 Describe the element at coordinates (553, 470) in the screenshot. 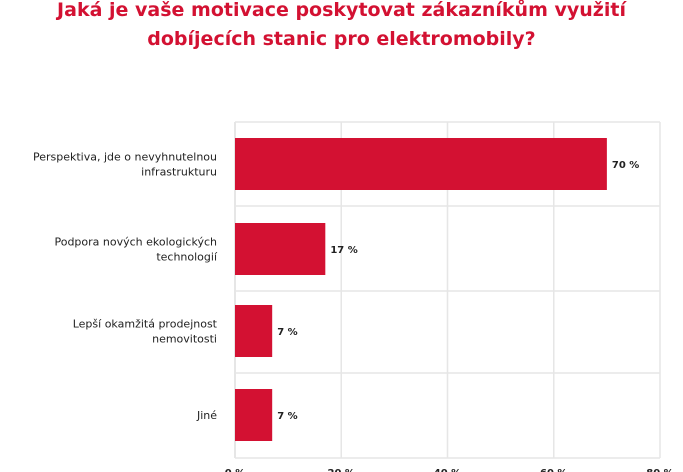

I see `x-tick-label: 60 %` at that location.